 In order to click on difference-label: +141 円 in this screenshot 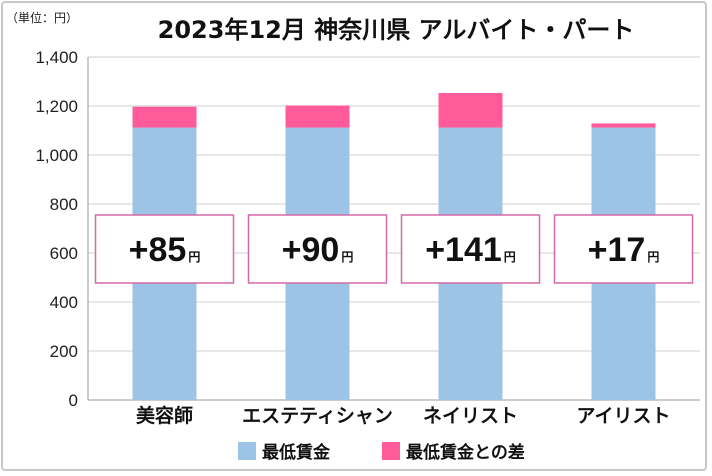, I will do `click(470, 250)`.